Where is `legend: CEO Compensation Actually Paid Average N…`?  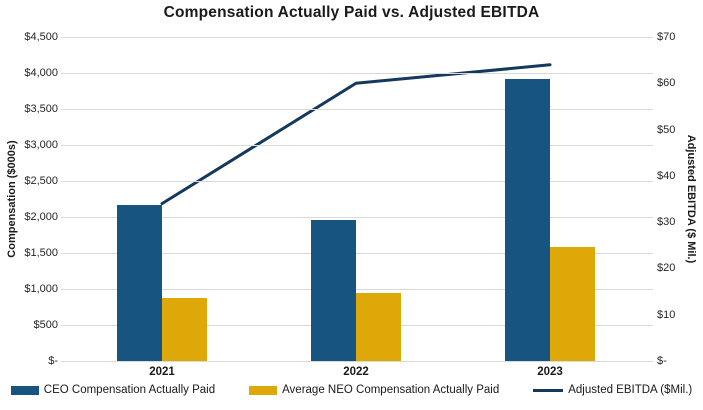 legend: CEO Compensation Actually Paid Average N… is located at coordinates (351, 390).